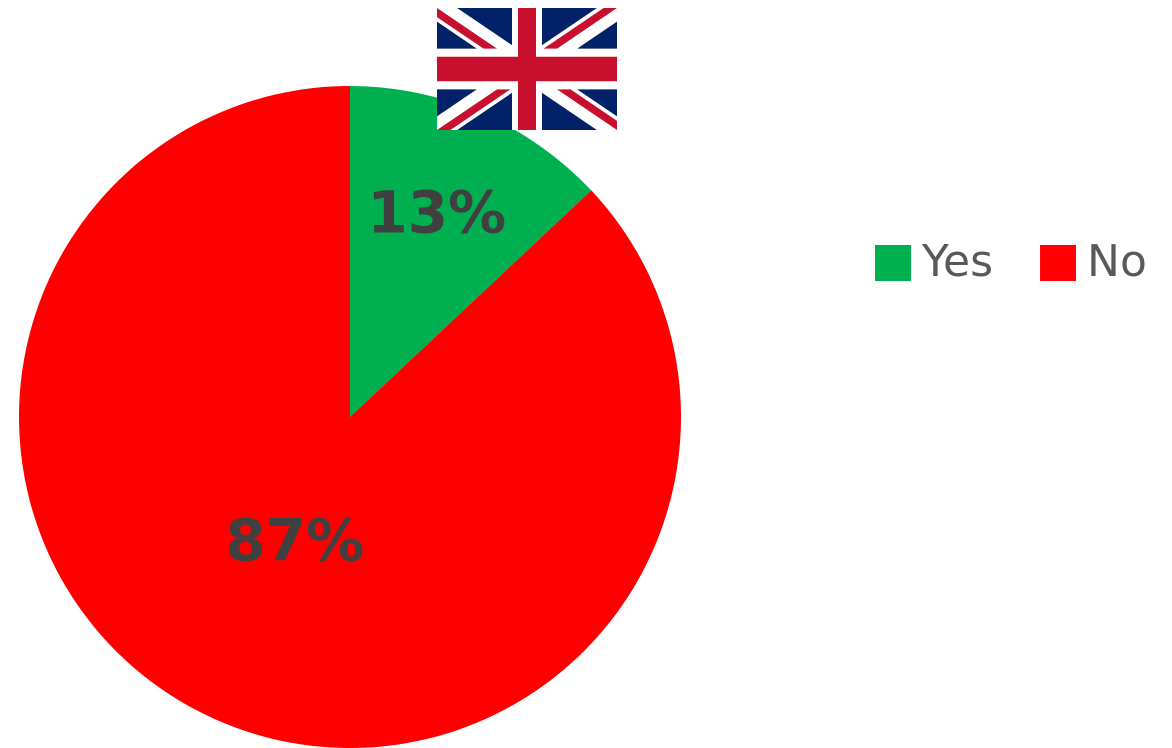 This screenshot has height=748, width=1172. I want to click on data-label: 87%, so click(294, 541).